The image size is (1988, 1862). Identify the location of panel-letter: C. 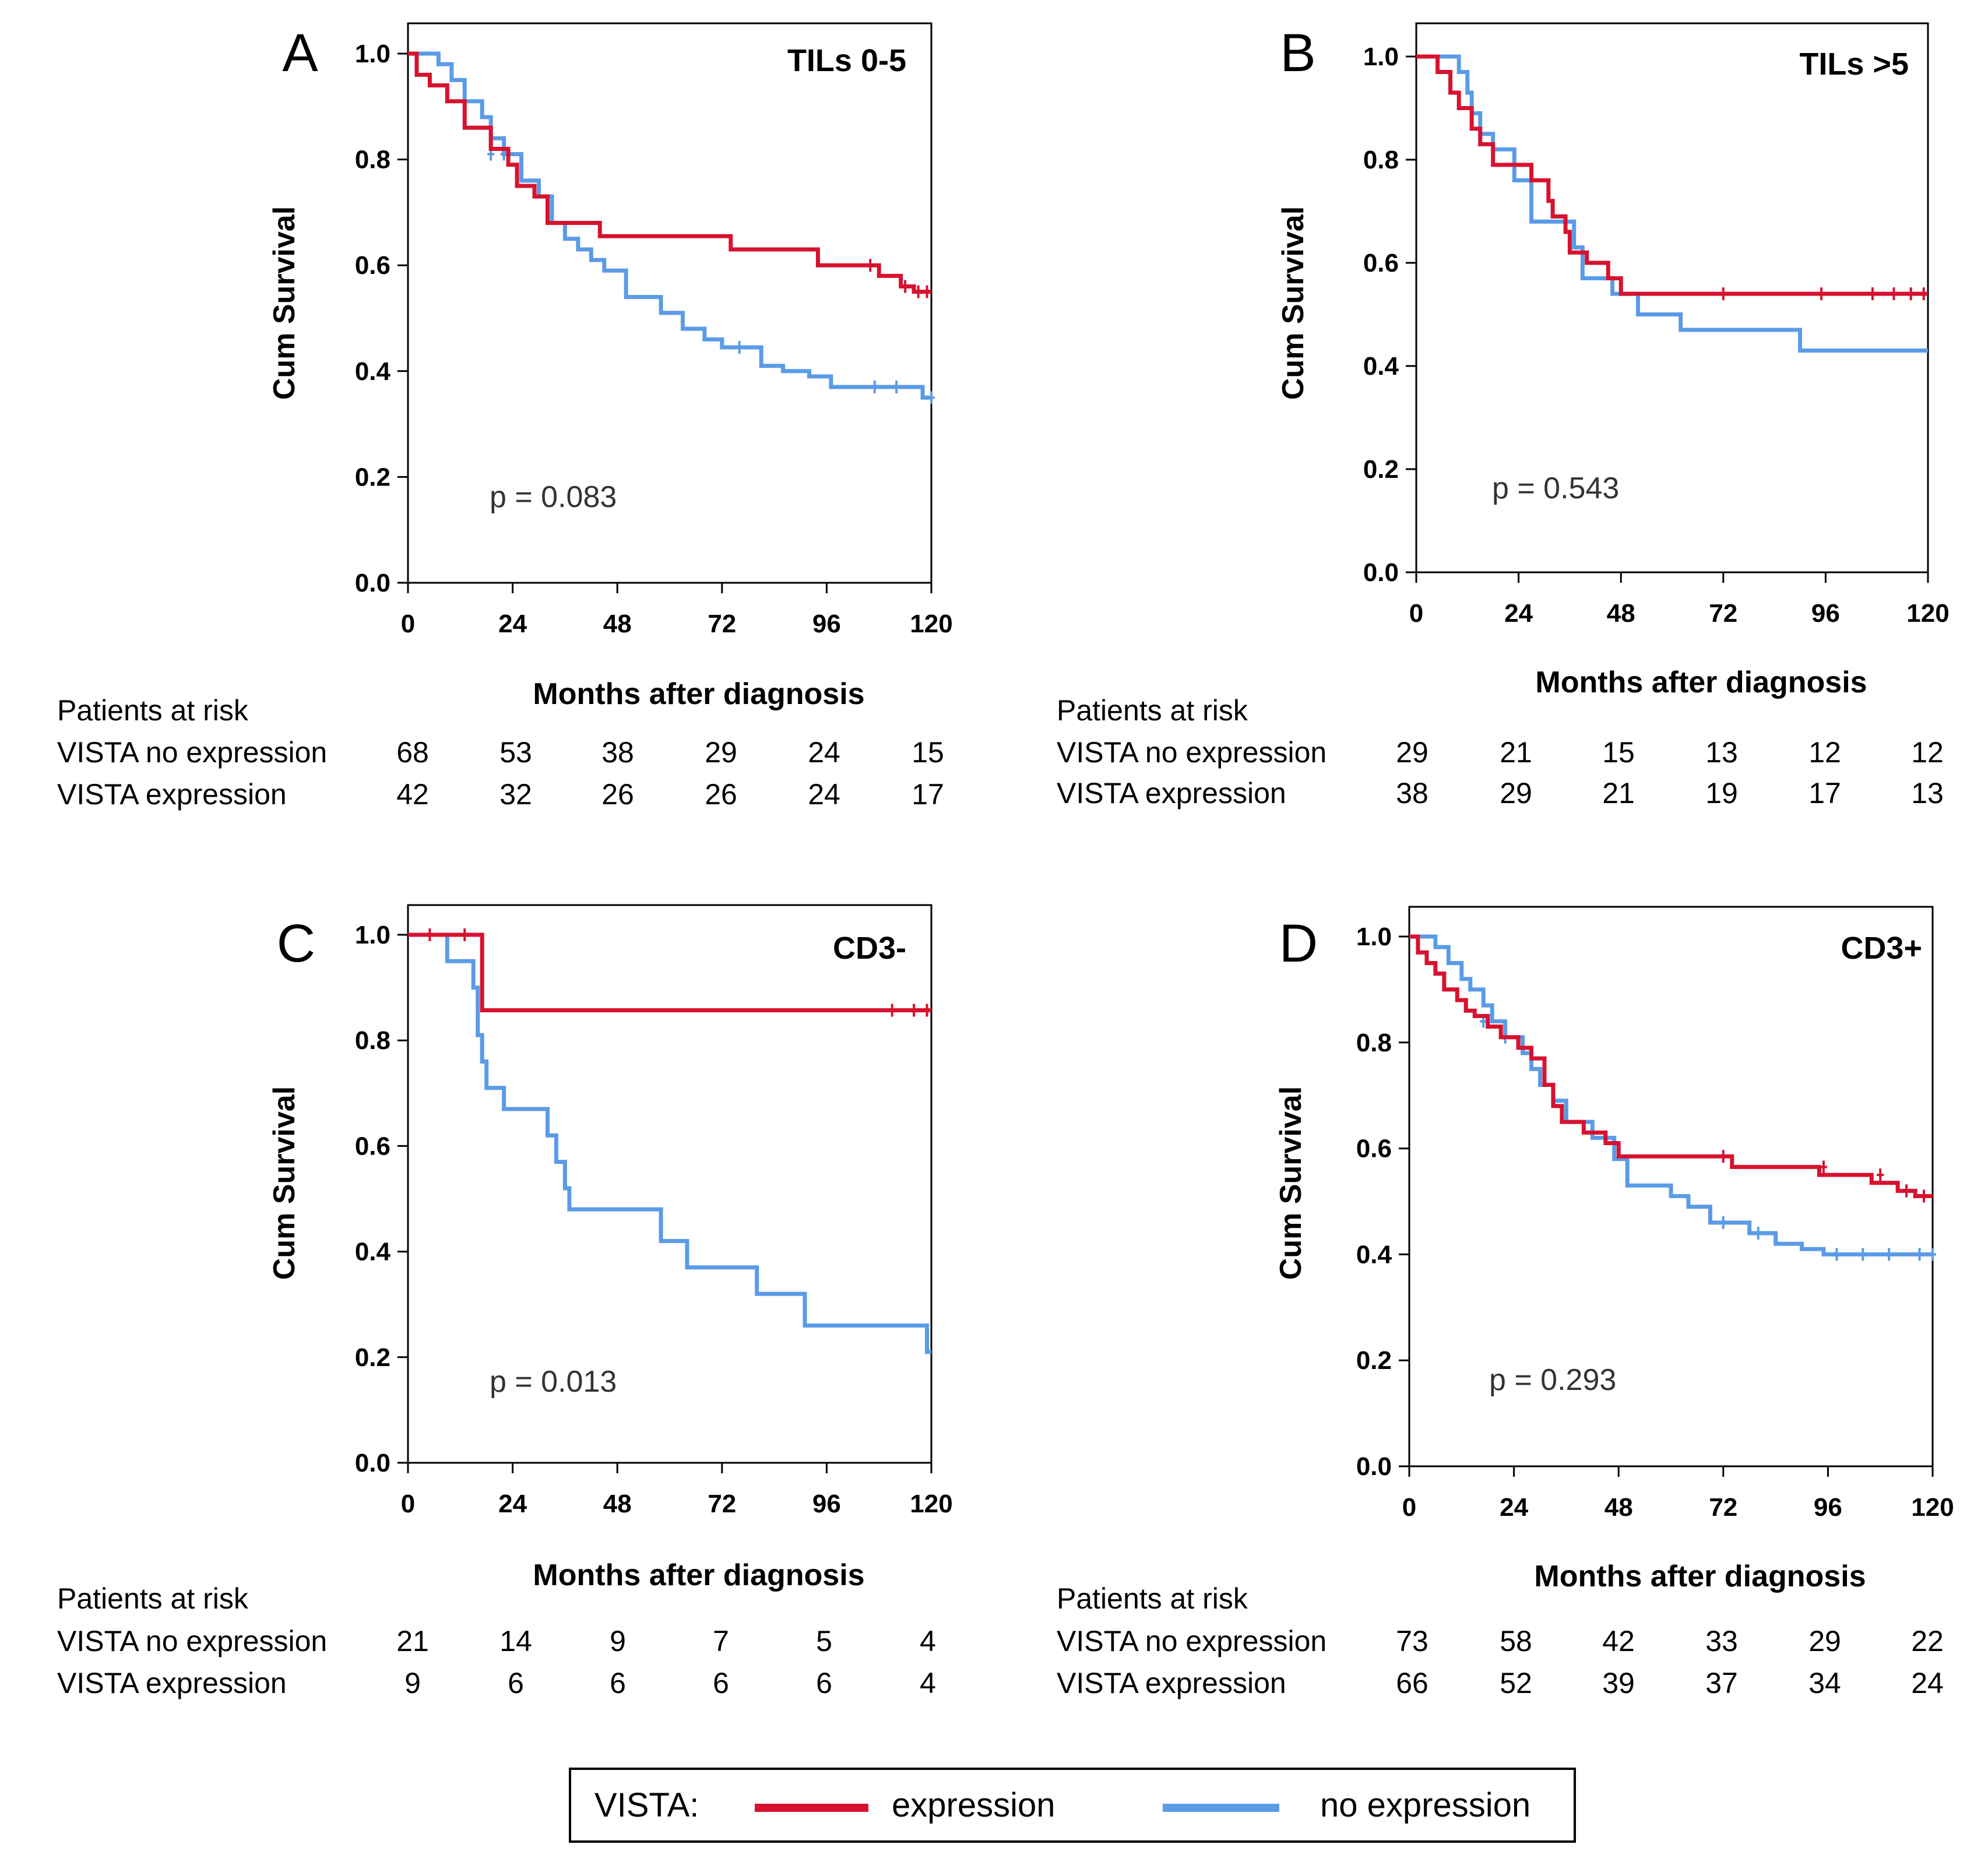
(296, 943).